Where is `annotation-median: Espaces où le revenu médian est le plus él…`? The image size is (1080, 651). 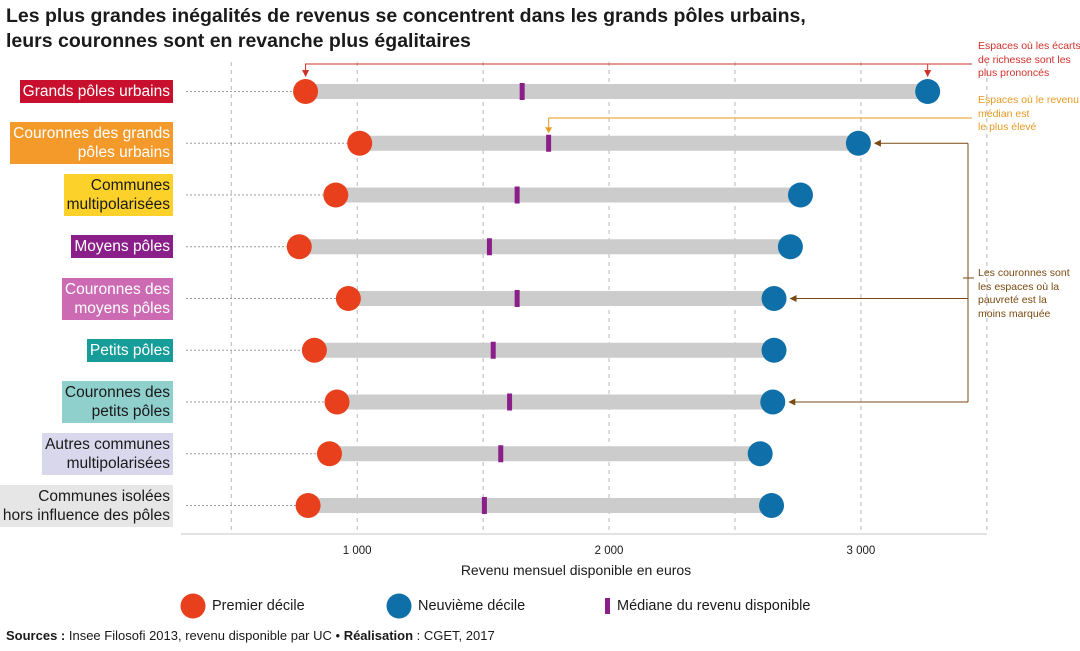 annotation-median: Espaces où le revenu médian est le plus él… is located at coordinates (1028, 114).